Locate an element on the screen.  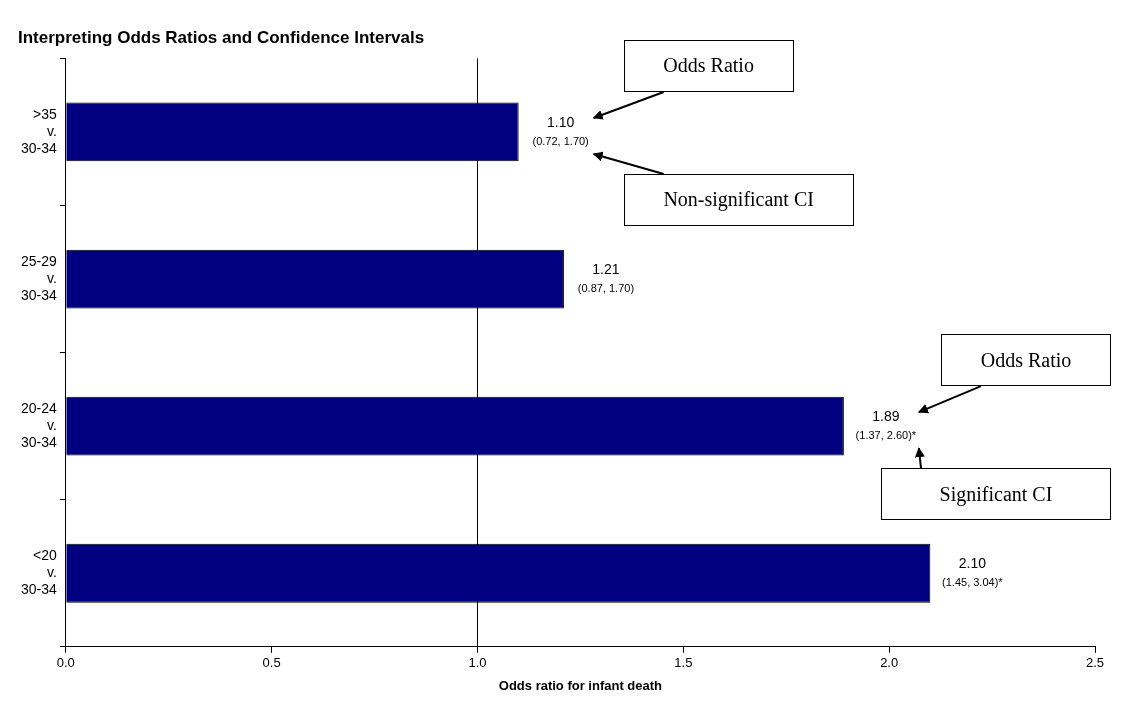
x-tick-label: 1.0 is located at coordinates (477, 663).